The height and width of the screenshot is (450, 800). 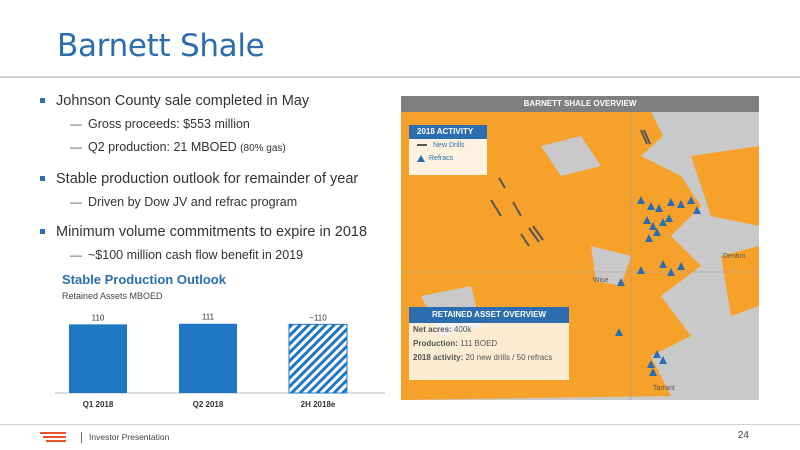 What do you see at coordinates (462, 329) in the screenshot?
I see `overview-value: 400k` at bounding box center [462, 329].